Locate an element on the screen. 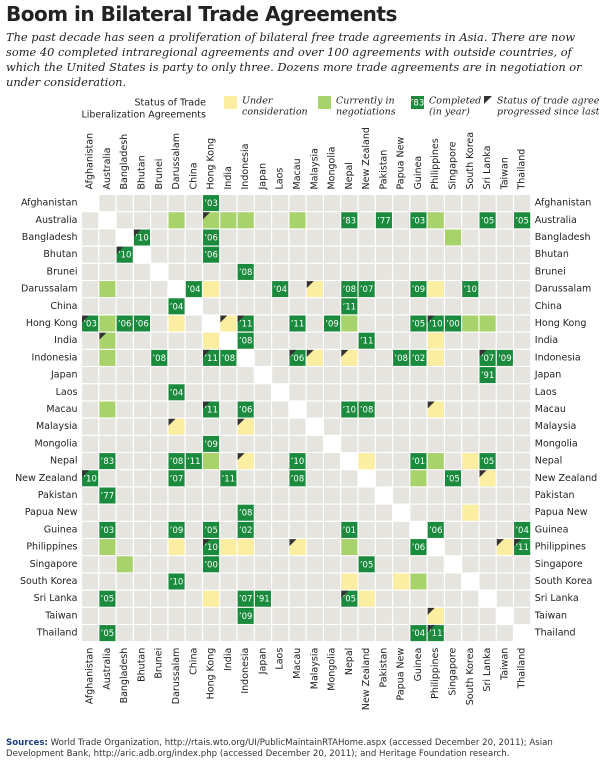 Image resolution: width=600 pixels, height=762 pixels. row-label-left: Taiwan is located at coordinates (60, 615).